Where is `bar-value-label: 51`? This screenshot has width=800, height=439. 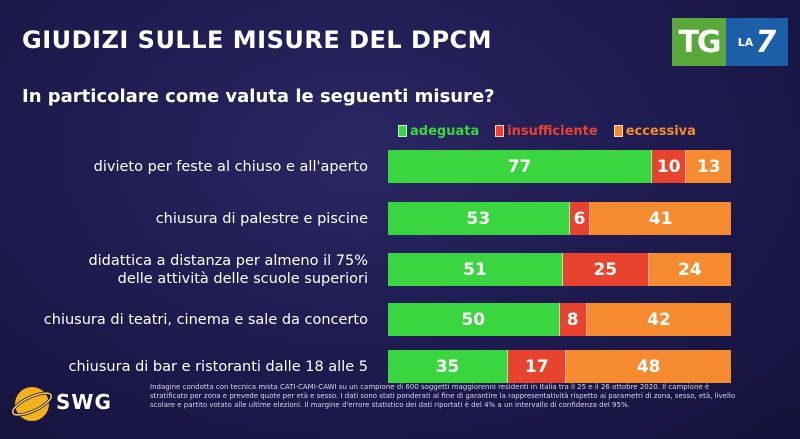
bar-value-label: 51 is located at coordinates (475, 269).